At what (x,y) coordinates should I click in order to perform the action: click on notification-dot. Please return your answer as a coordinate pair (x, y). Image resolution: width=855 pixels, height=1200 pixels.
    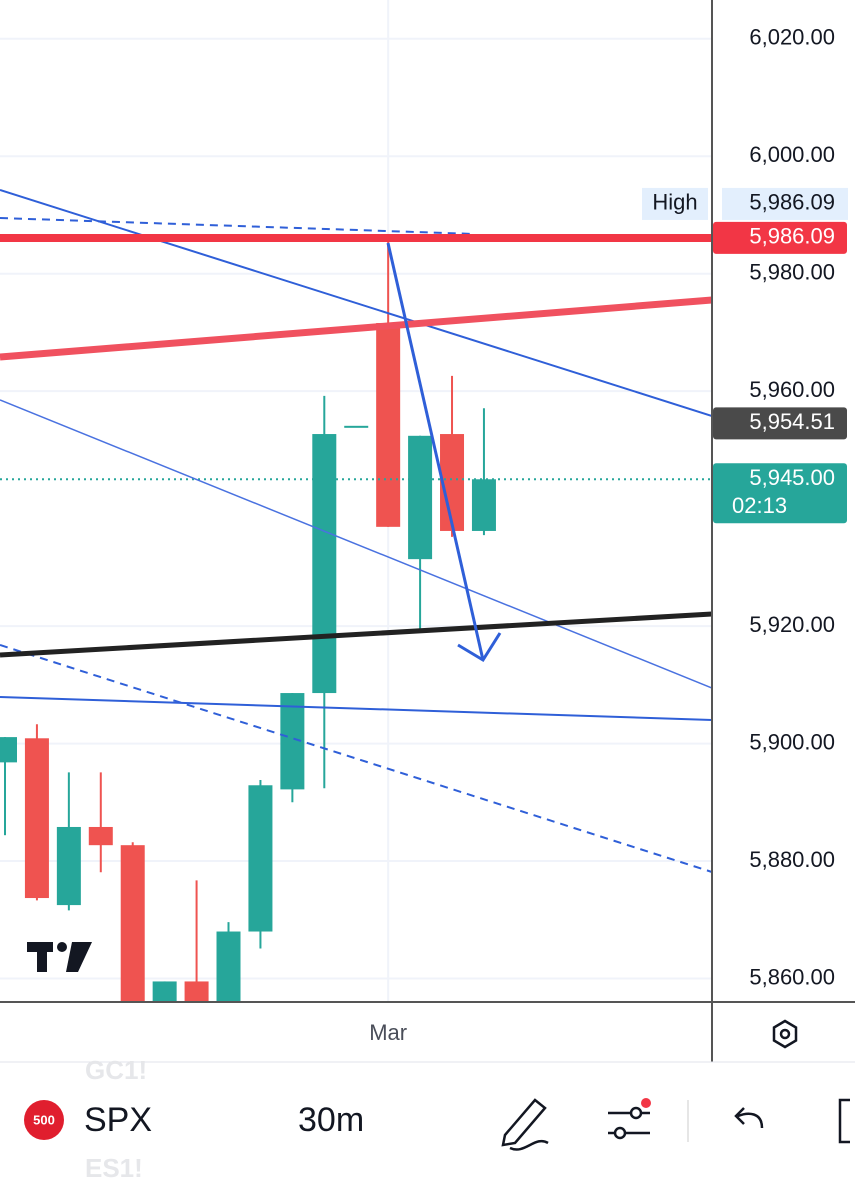
    Looking at the image, I should click on (646, 1103).